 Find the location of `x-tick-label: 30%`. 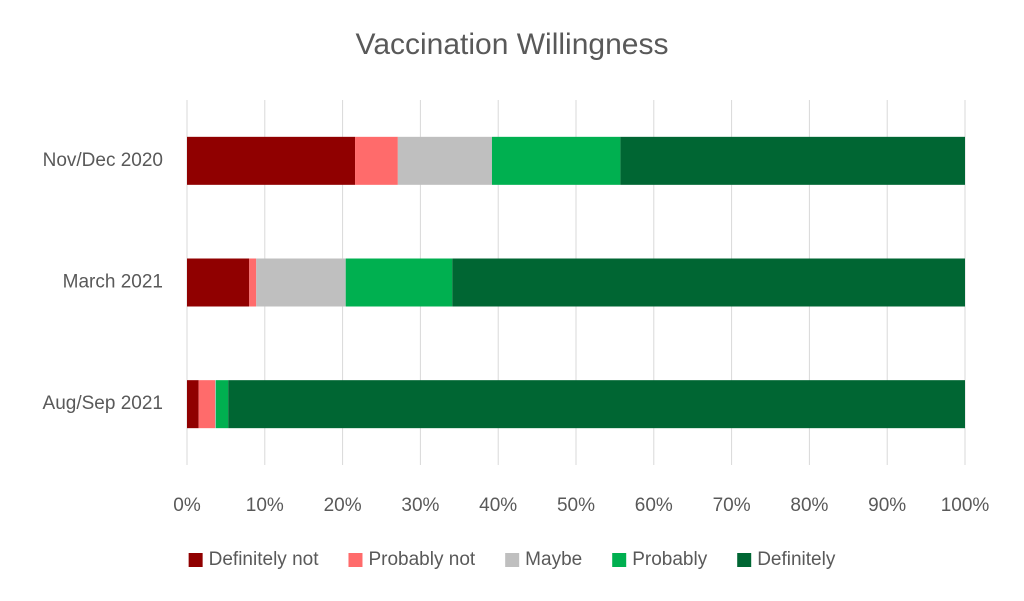

x-tick-label: 30% is located at coordinates (420, 505).